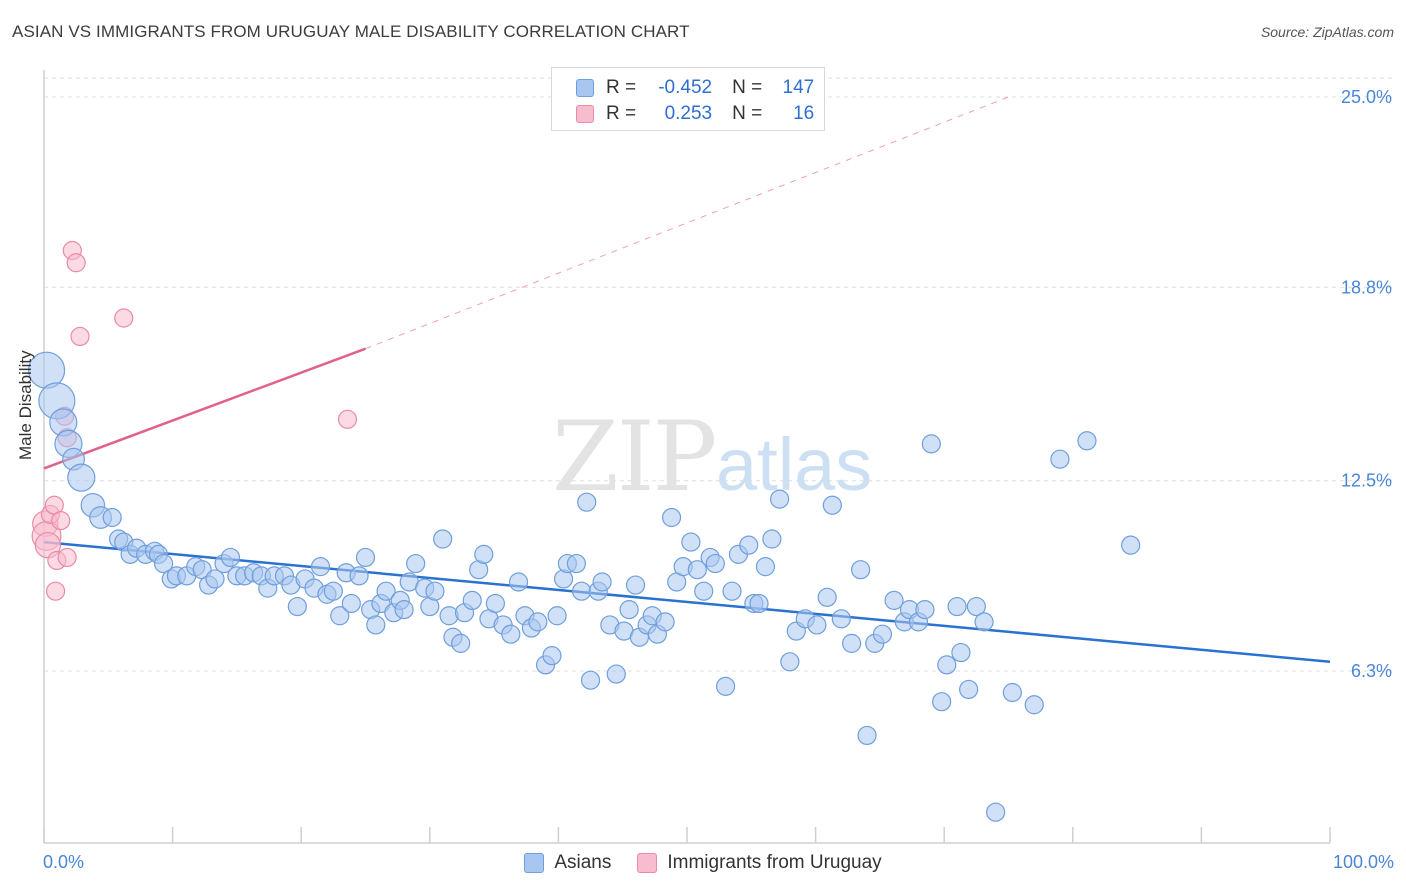 The image size is (1406, 892). What do you see at coordinates (1363, 862) in the screenshot?
I see `x-tick-label-max: 100.0%` at bounding box center [1363, 862].